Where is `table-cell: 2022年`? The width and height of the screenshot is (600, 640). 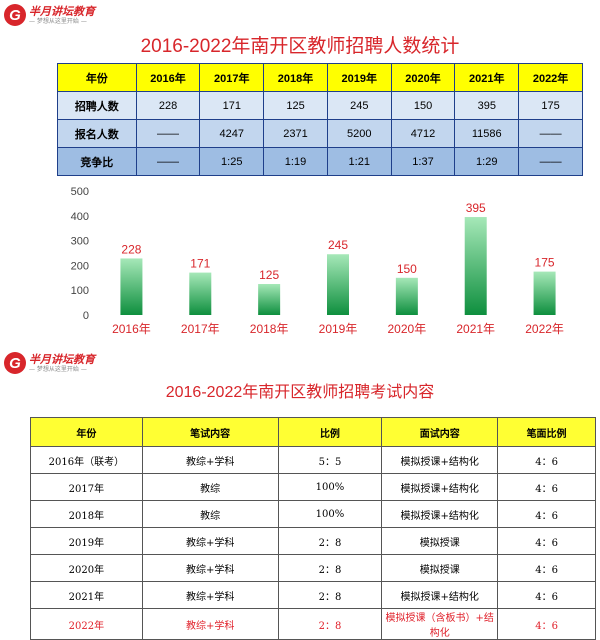
table-cell: 2022年 is located at coordinates (86, 624).